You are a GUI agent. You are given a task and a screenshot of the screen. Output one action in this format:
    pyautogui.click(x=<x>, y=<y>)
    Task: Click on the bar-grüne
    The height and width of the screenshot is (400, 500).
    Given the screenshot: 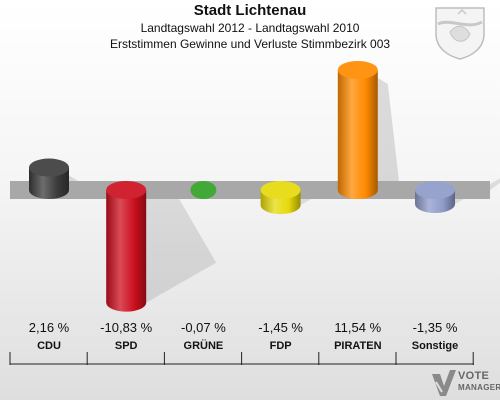 What is the action you would take?
    pyautogui.click(x=203, y=190)
    